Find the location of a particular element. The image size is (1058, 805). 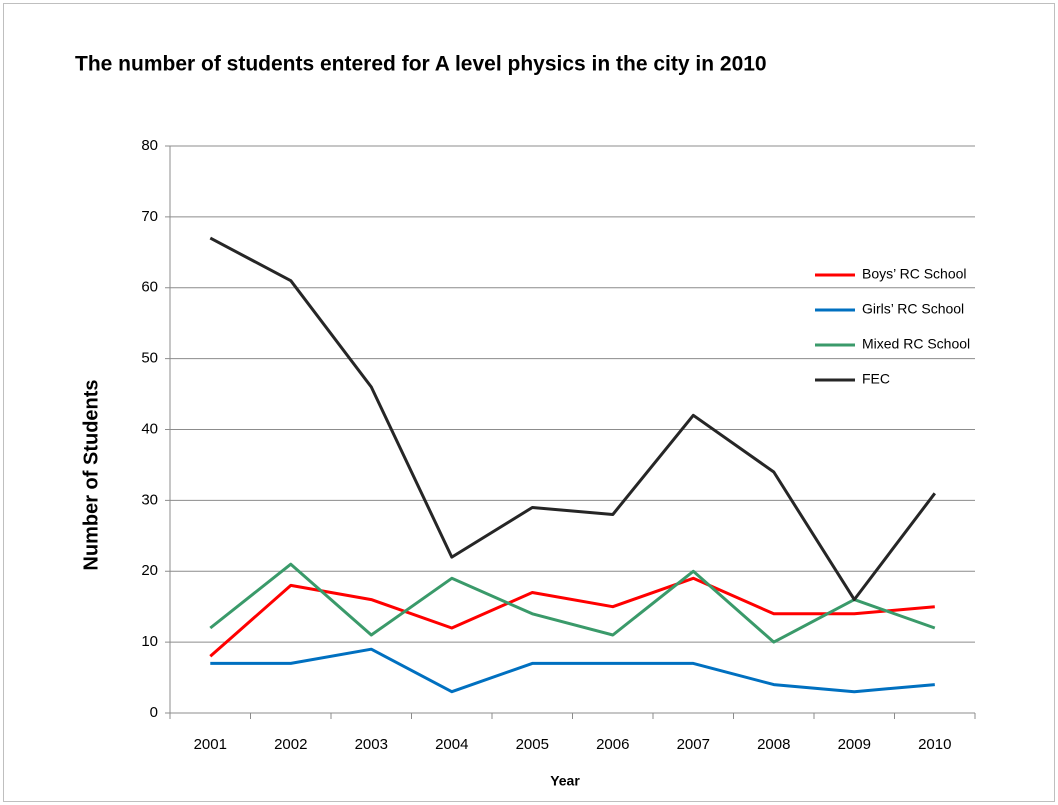

y-tick-label: 10 is located at coordinates (149, 641).